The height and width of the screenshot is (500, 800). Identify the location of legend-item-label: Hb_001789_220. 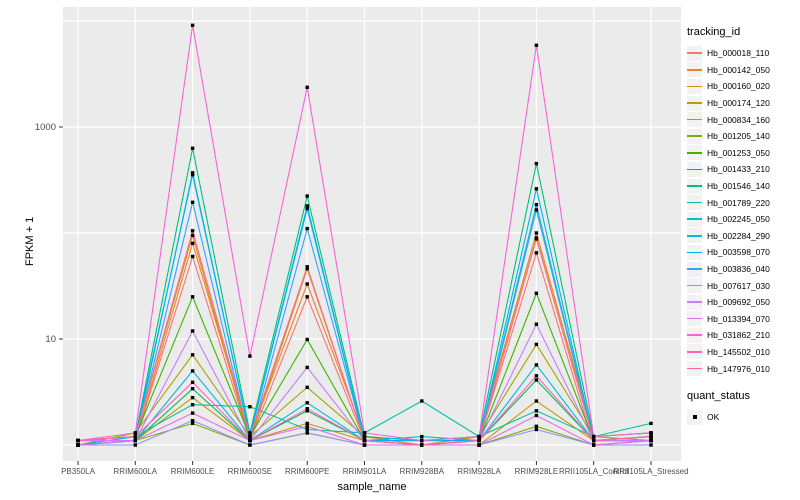
(738, 202).